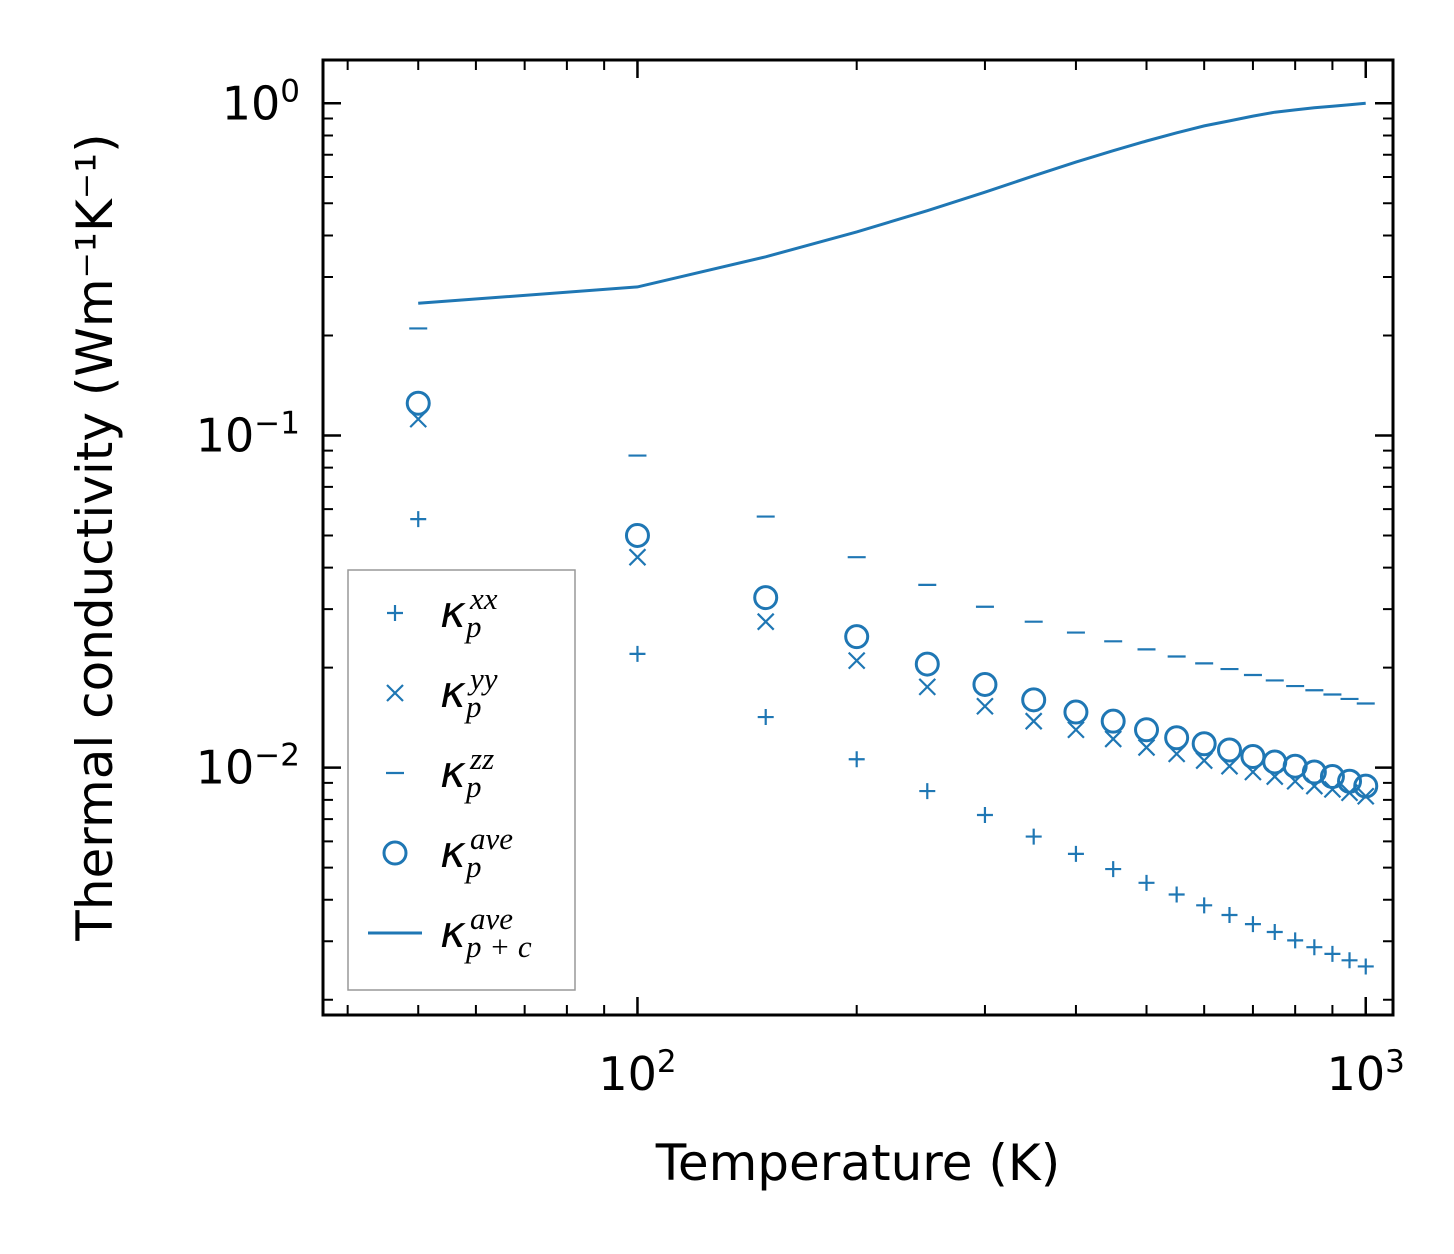  I want to click on legend-superscript: yy, so click(482, 678).